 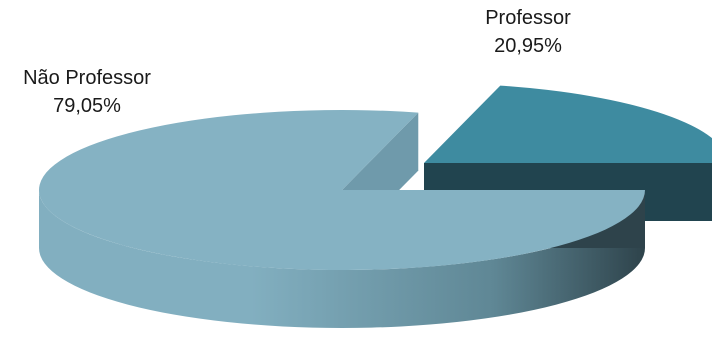 I want to click on slice-name-professor: Professor, so click(x=528, y=18).